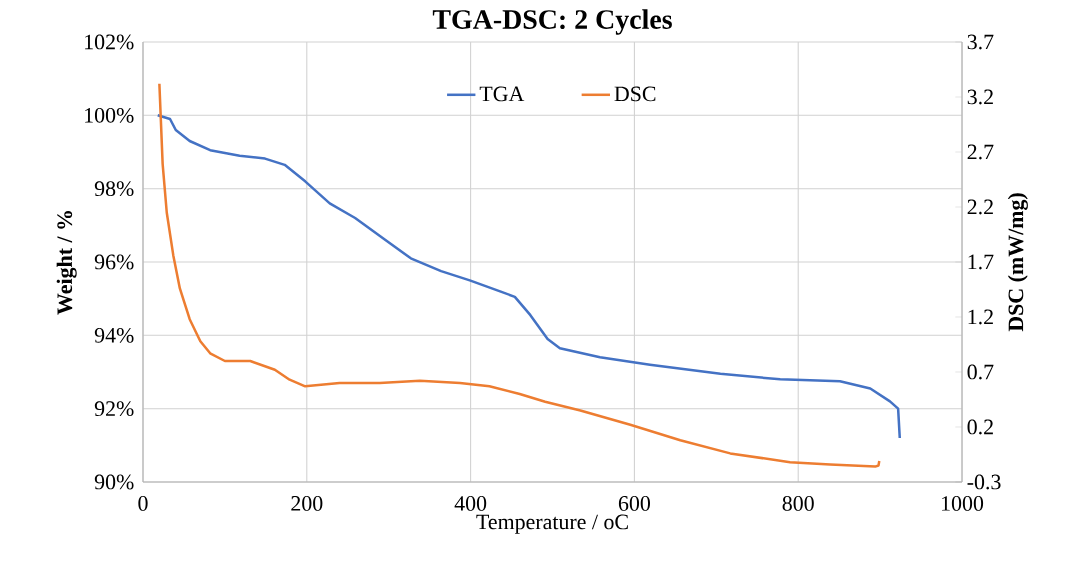  I want to click on x-tick-label: 0, so click(143, 503).